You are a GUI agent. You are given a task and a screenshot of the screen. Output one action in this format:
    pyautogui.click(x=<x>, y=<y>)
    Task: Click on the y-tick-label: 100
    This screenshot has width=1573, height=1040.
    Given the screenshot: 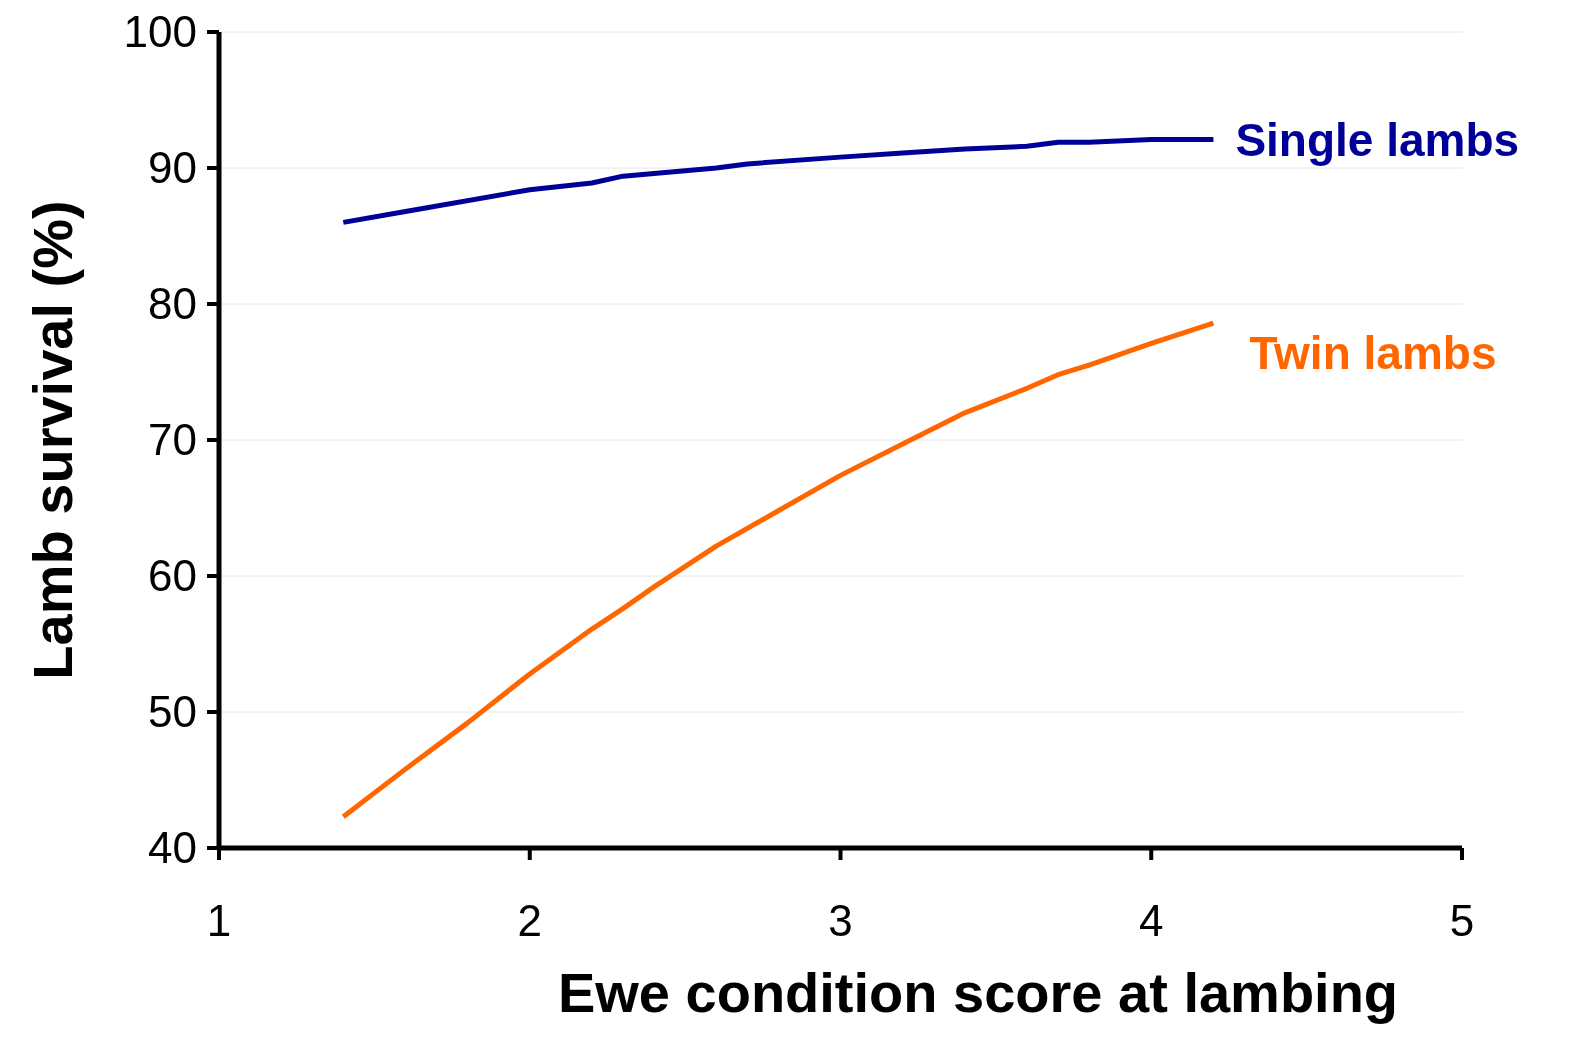 What is the action you would take?
    pyautogui.click(x=160, y=32)
    